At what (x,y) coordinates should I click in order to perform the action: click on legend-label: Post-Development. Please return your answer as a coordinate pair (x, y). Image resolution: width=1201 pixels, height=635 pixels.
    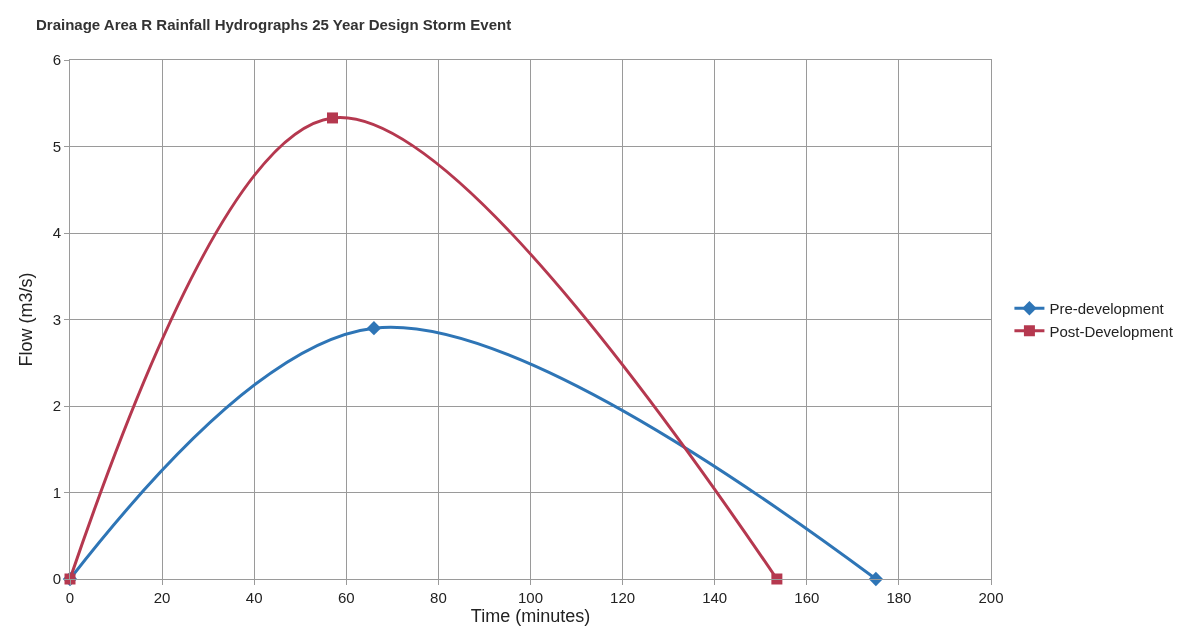
    Looking at the image, I should click on (1111, 331).